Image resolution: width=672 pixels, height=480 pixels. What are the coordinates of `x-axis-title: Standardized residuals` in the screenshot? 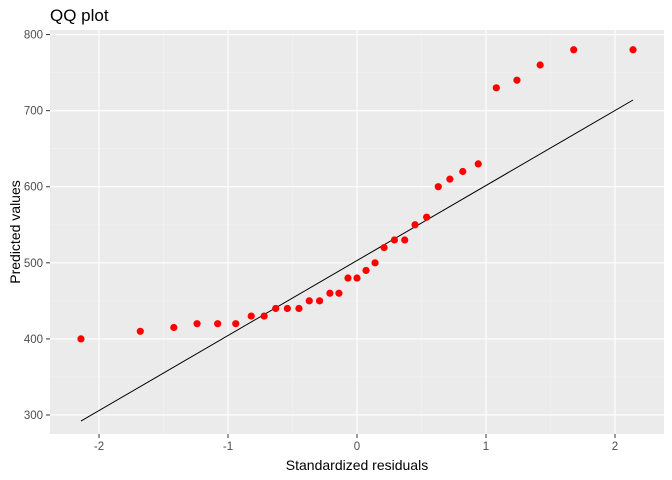 It's located at (357, 465).